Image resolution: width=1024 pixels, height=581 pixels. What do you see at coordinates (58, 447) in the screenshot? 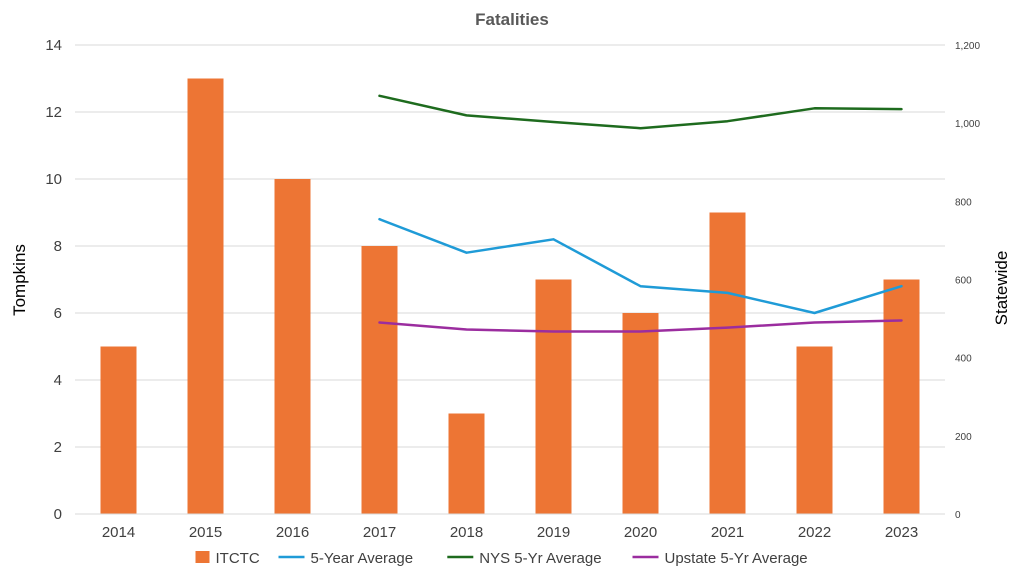
I see `y-tick-label: 2` at bounding box center [58, 447].